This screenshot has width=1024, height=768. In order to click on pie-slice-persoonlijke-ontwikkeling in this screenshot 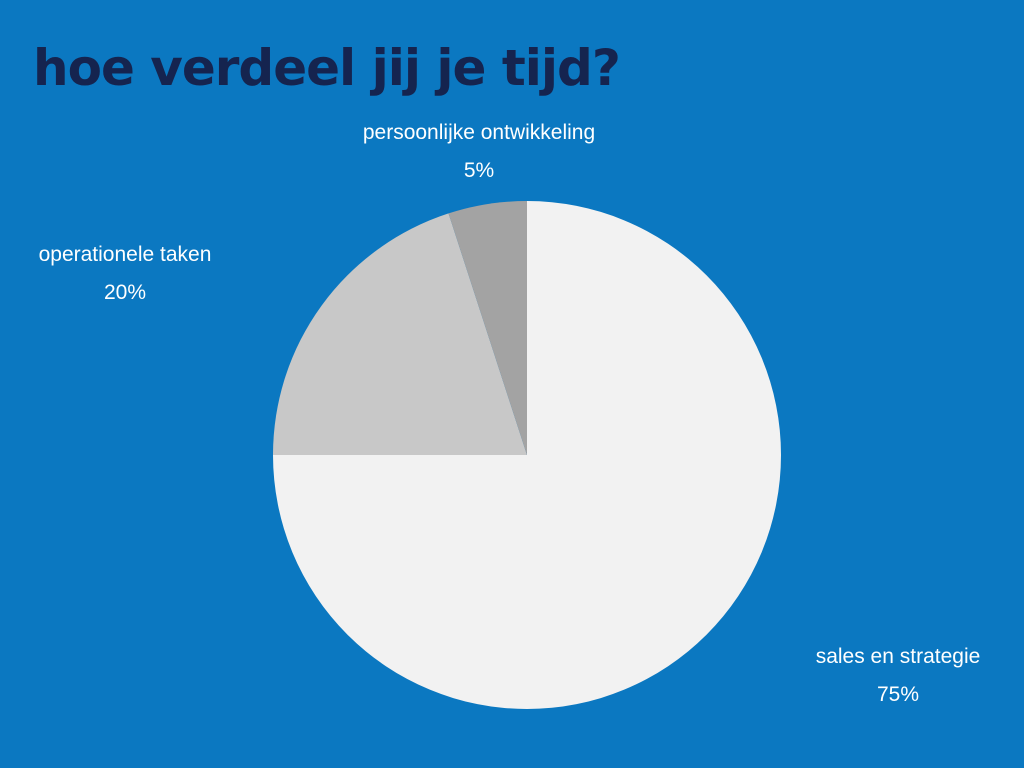, I will do `click(487, 328)`.